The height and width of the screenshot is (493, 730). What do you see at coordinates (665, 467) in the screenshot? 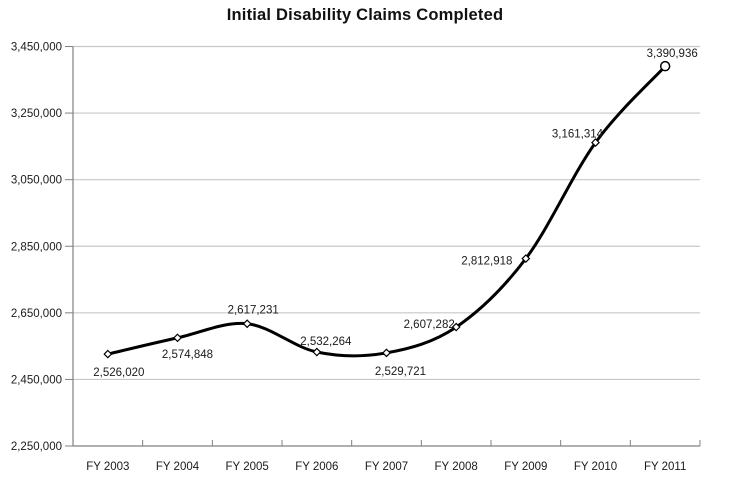
I see `x-axis-category-label: FY 2011` at bounding box center [665, 467].